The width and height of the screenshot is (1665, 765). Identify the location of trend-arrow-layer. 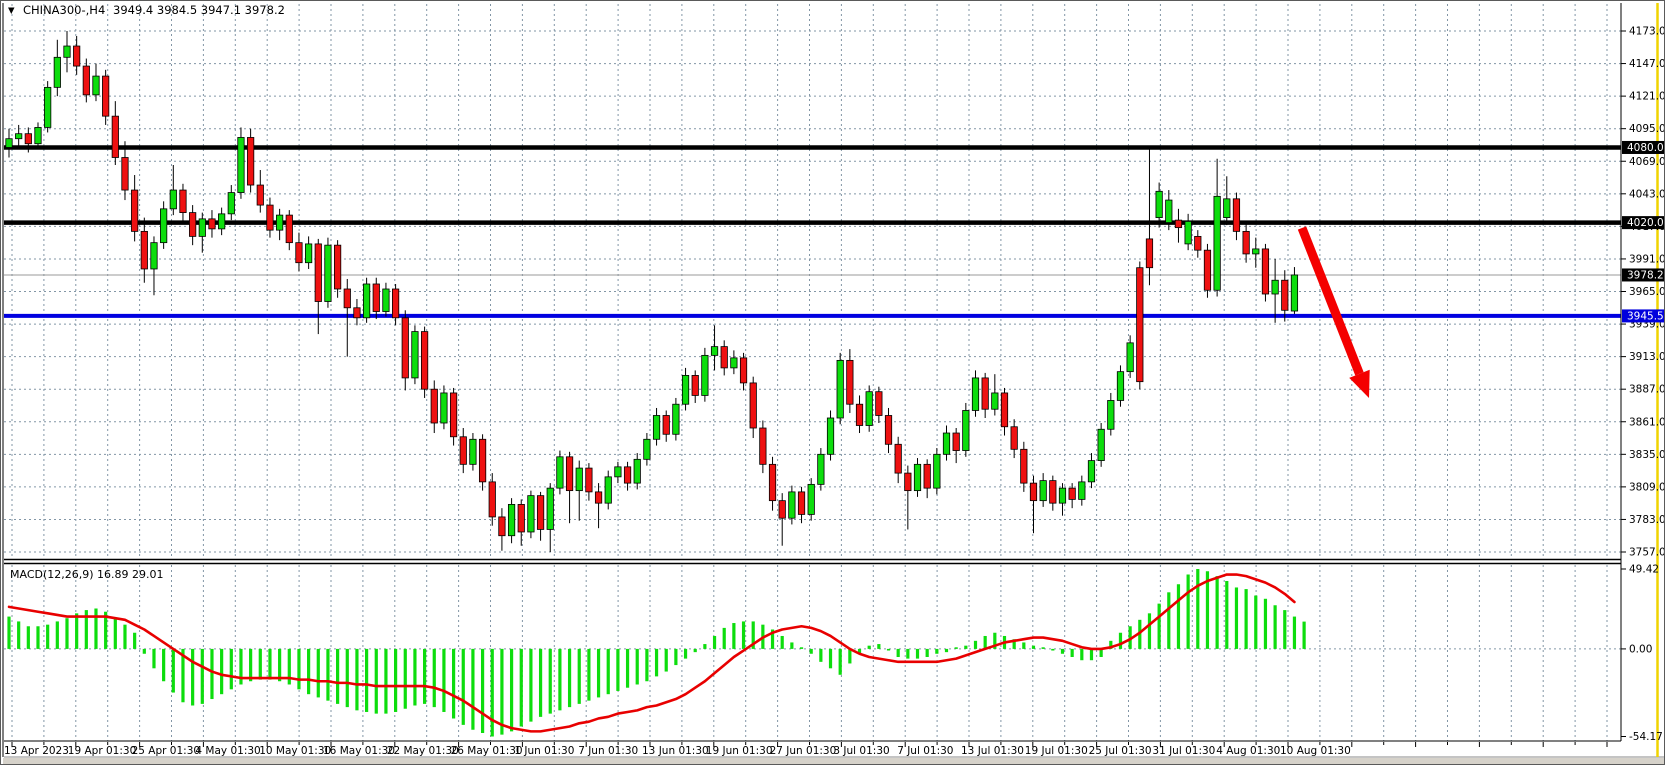
(1333, 312).